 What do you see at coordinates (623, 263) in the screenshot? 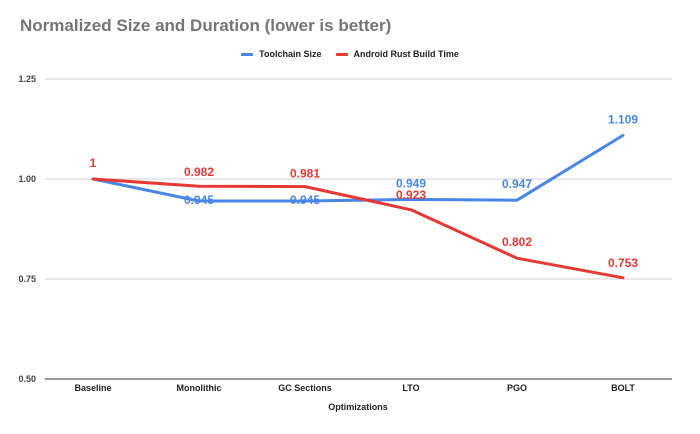
I see `data-label: 0.753` at bounding box center [623, 263].